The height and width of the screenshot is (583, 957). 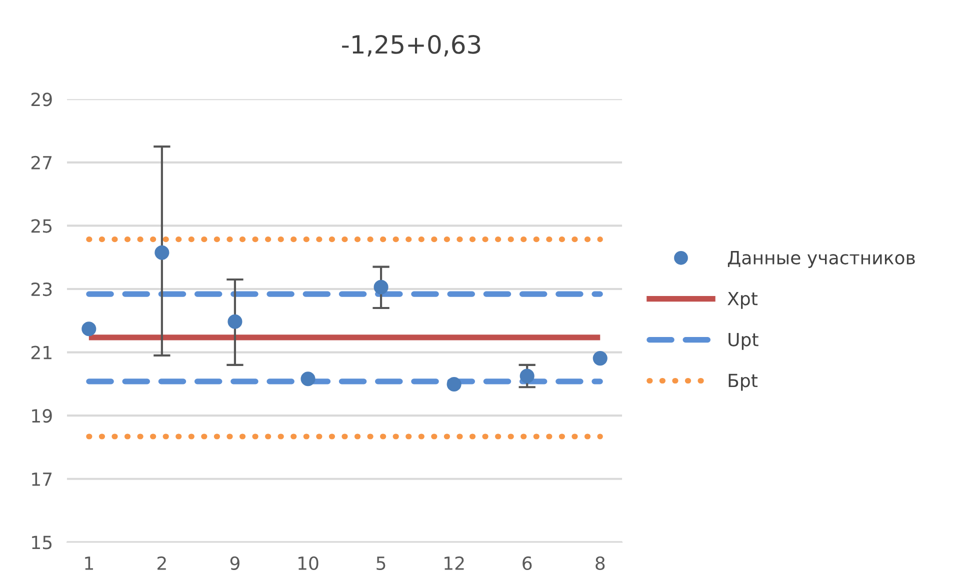 I want to click on y-tick-label: 19, so click(x=42, y=416).